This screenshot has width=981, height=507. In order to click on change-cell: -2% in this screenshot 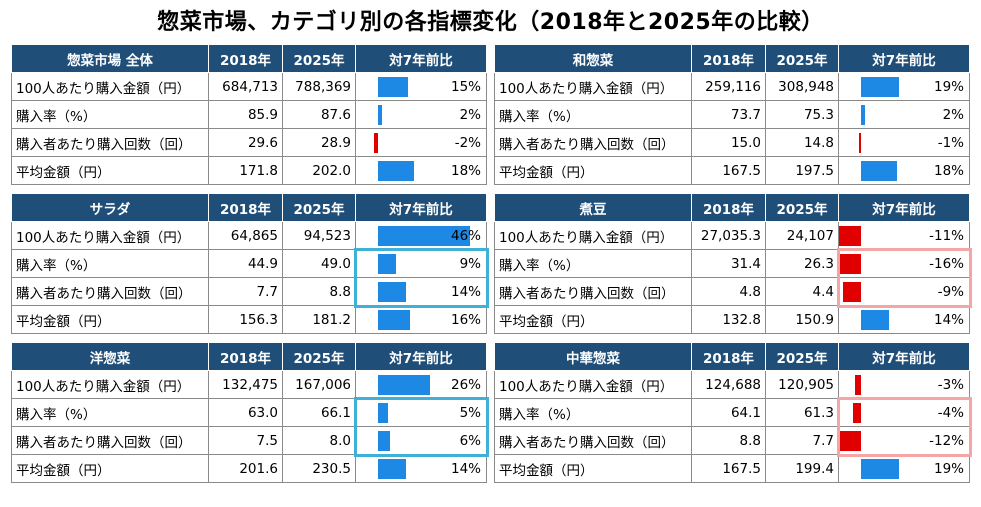, I will do `click(421, 142)`.